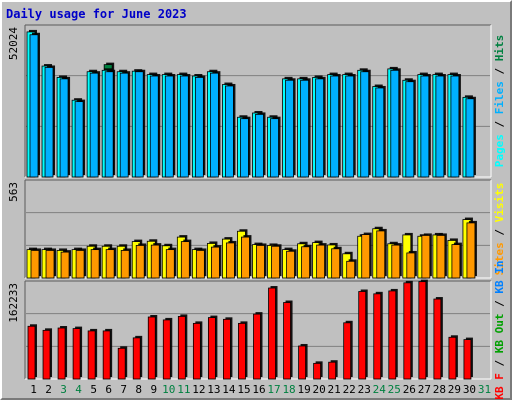 This screenshot has width=512, height=400. What do you see at coordinates (439, 389) in the screenshot?
I see `day-label-28: 28` at bounding box center [439, 389].